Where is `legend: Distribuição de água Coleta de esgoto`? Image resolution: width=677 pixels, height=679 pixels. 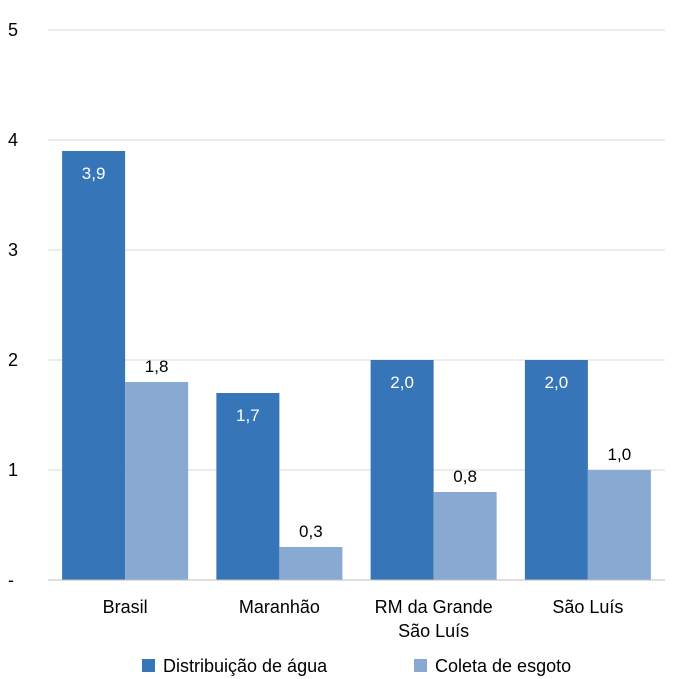 legend: Distribuição de água Coleta de esgoto is located at coordinates (356, 666).